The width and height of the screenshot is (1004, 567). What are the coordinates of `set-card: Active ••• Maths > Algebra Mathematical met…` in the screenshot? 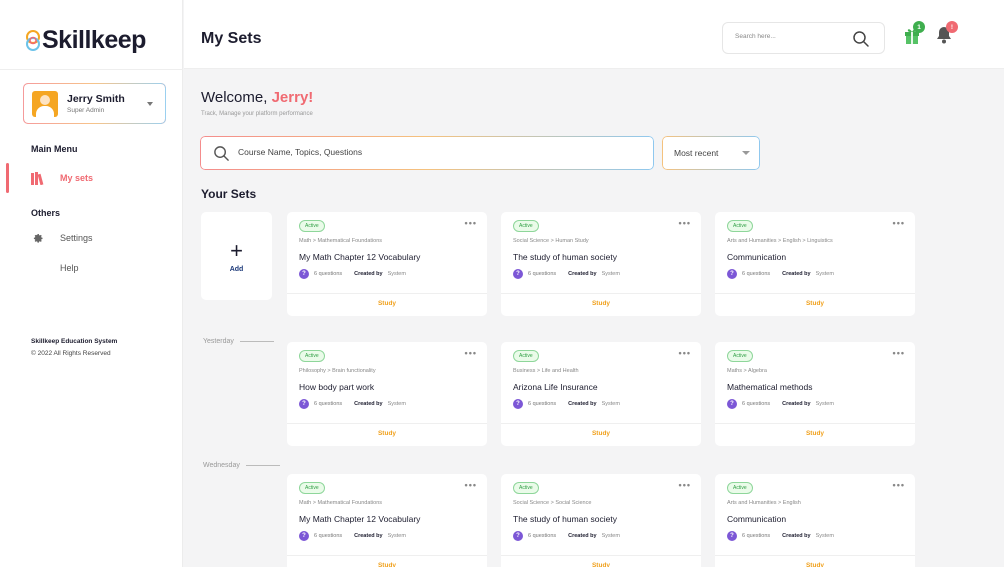 It's located at (815, 394).